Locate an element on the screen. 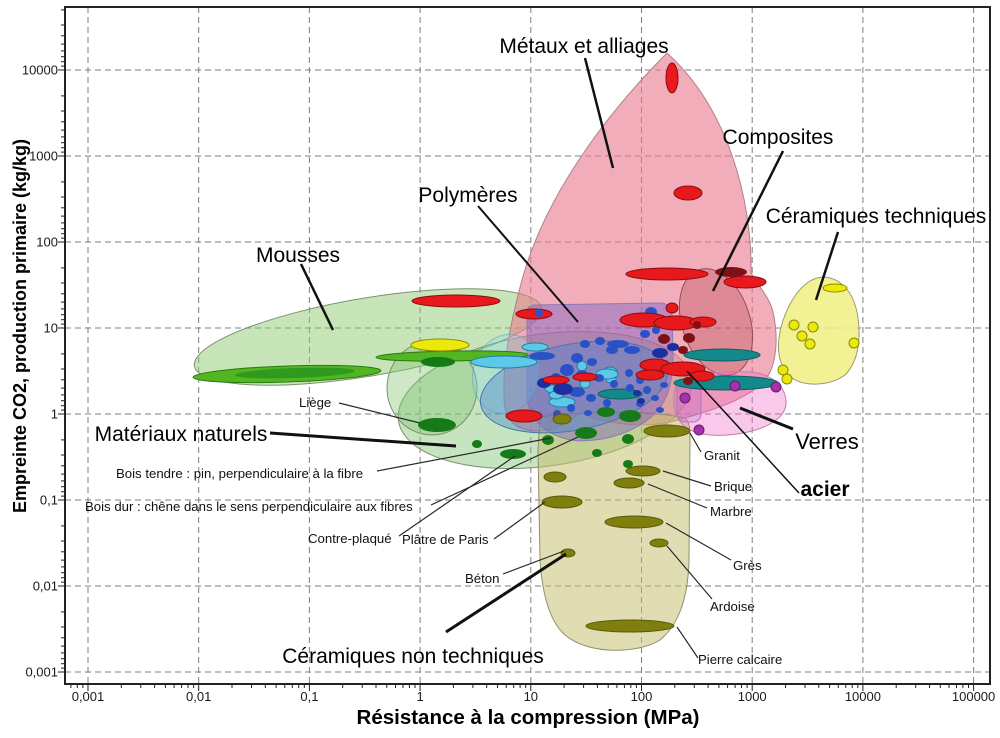 The width and height of the screenshot is (1000, 738). svg-text: Métaux et alliages is located at coordinates (583, 46).